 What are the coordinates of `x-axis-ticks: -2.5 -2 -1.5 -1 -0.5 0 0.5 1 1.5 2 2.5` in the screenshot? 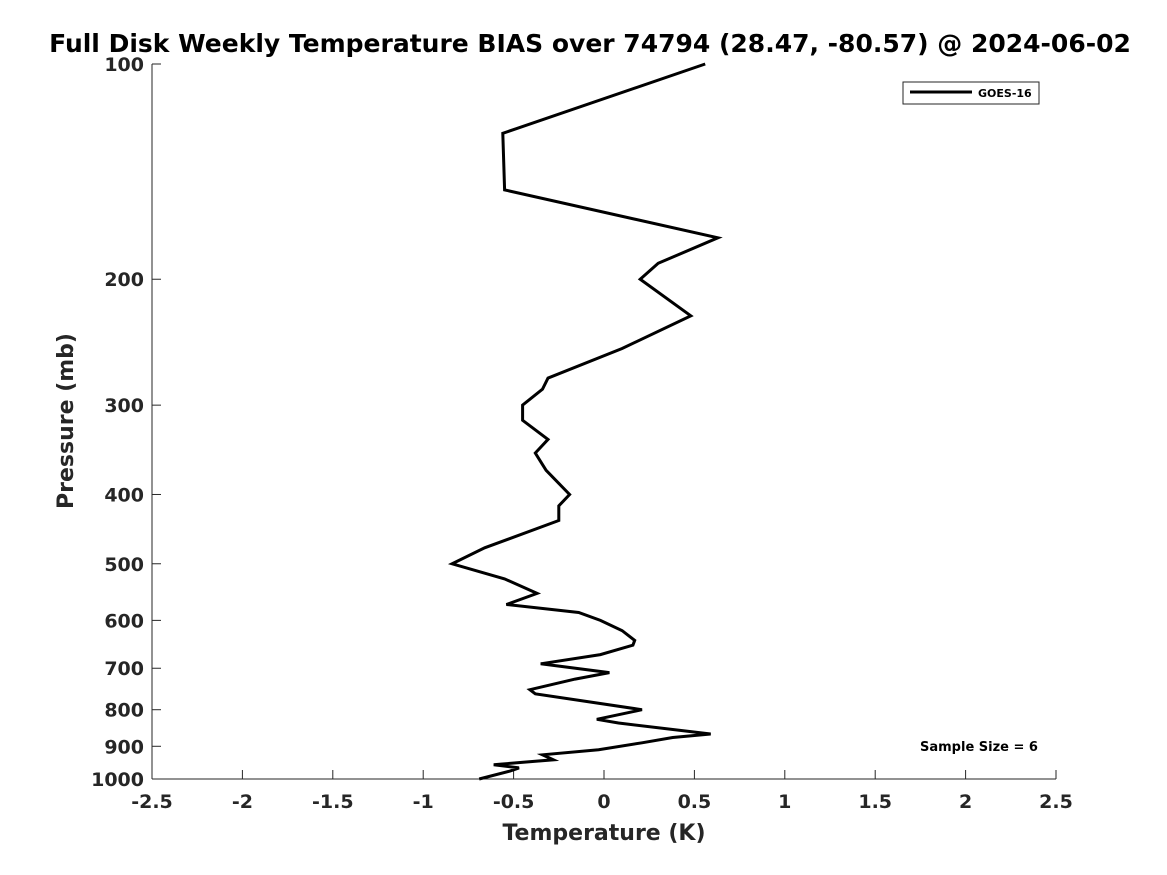 It's located at (602, 791).